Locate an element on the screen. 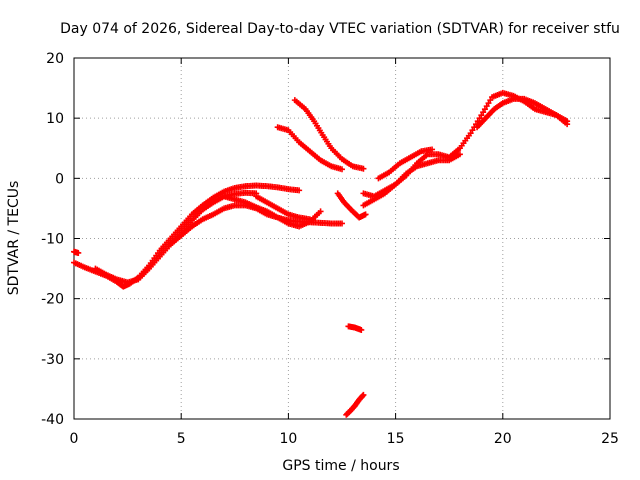  y-tick-label: -30 is located at coordinates (52, 360).